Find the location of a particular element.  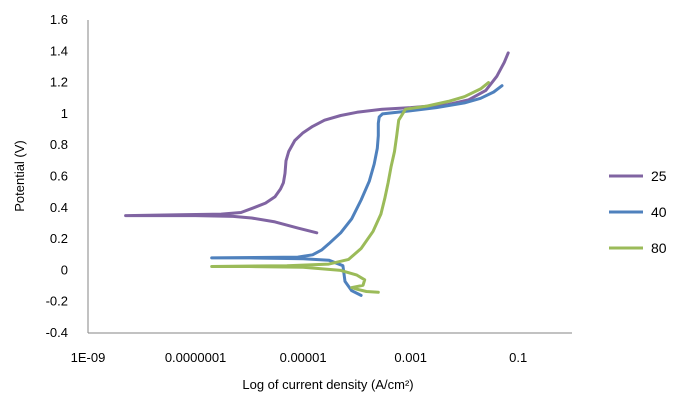

y-tick-label: 1.6 is located at coordinates (59, 19).